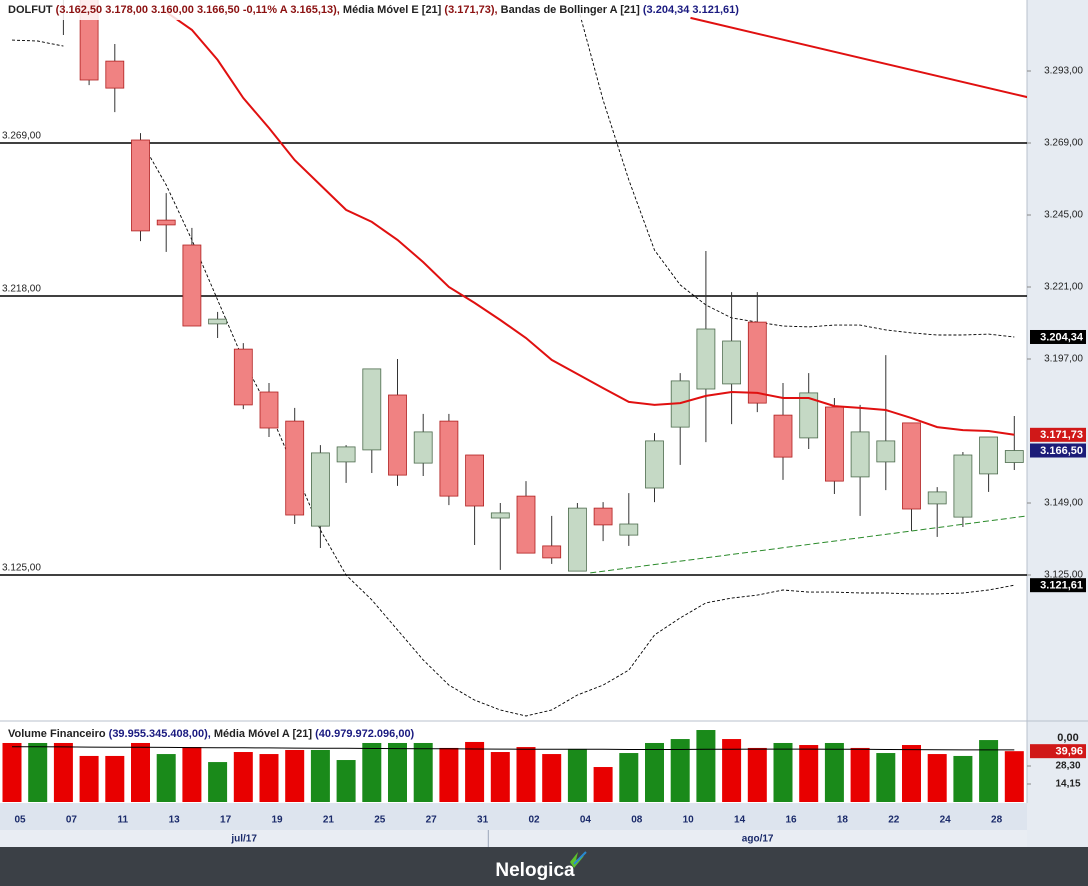 Image resolution: width=1088 pixels, height=886 pixels. What do you see at coordinates (392, 10) in the screenshot?
I see `ema-name: Média Móvel E [21]` at bounding box center [392, 10].